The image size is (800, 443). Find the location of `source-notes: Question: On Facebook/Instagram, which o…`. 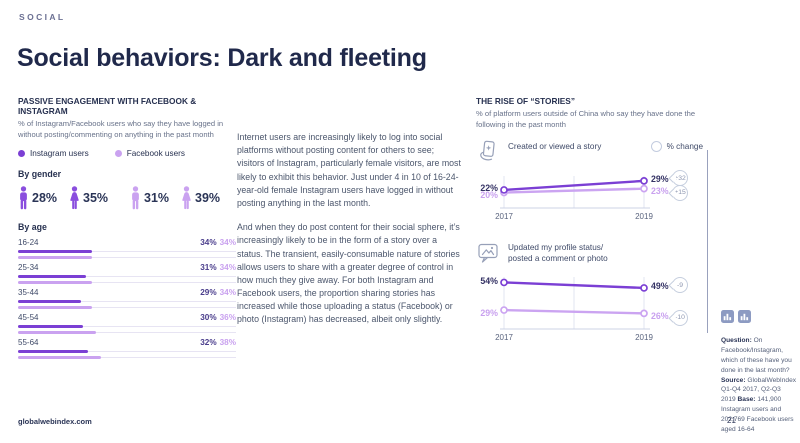

source-notes: Question: On Facebook/Instagram, which o… is located at coordinates (759, 372).